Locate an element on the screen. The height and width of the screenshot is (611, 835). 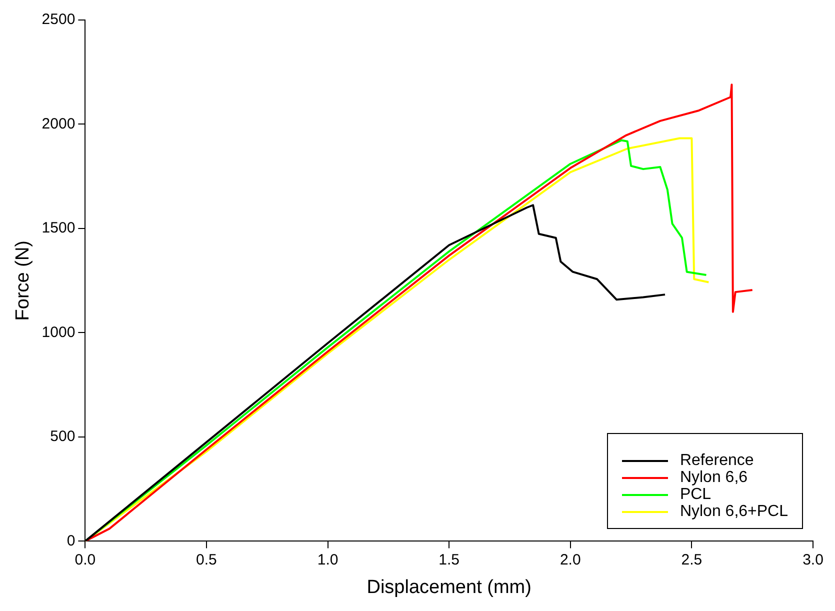
x-tick-label: 0.0 is located at coordinates (85, 559).